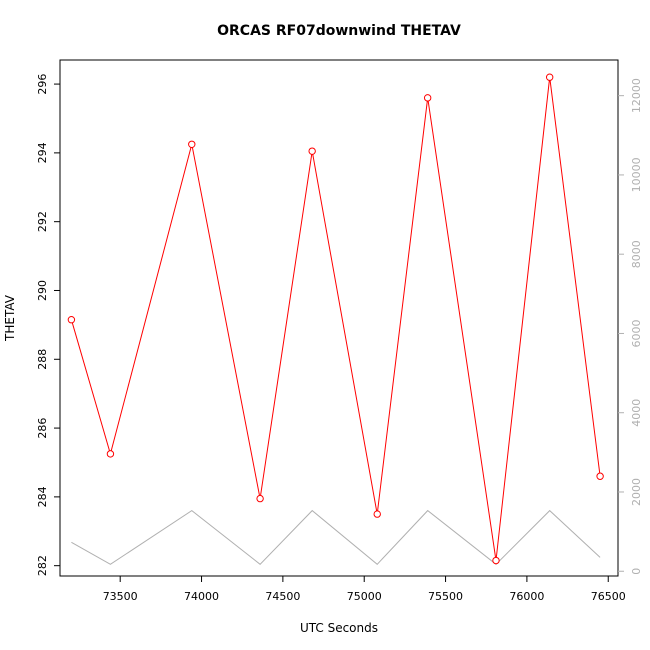 This screenshot has width=650, height=650. I want to click on y-axis-left: 282 284 286 288 290 292 294 296, so click(48, 325).